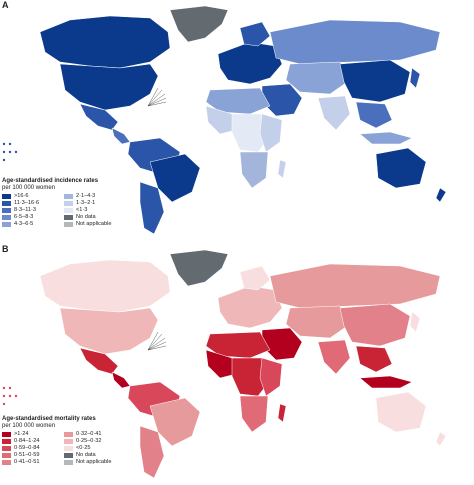 Image resolution: width=474 pixels, height=485 pixels. I want to click on legend-label: 6·5–8·3, so click(24, 217).